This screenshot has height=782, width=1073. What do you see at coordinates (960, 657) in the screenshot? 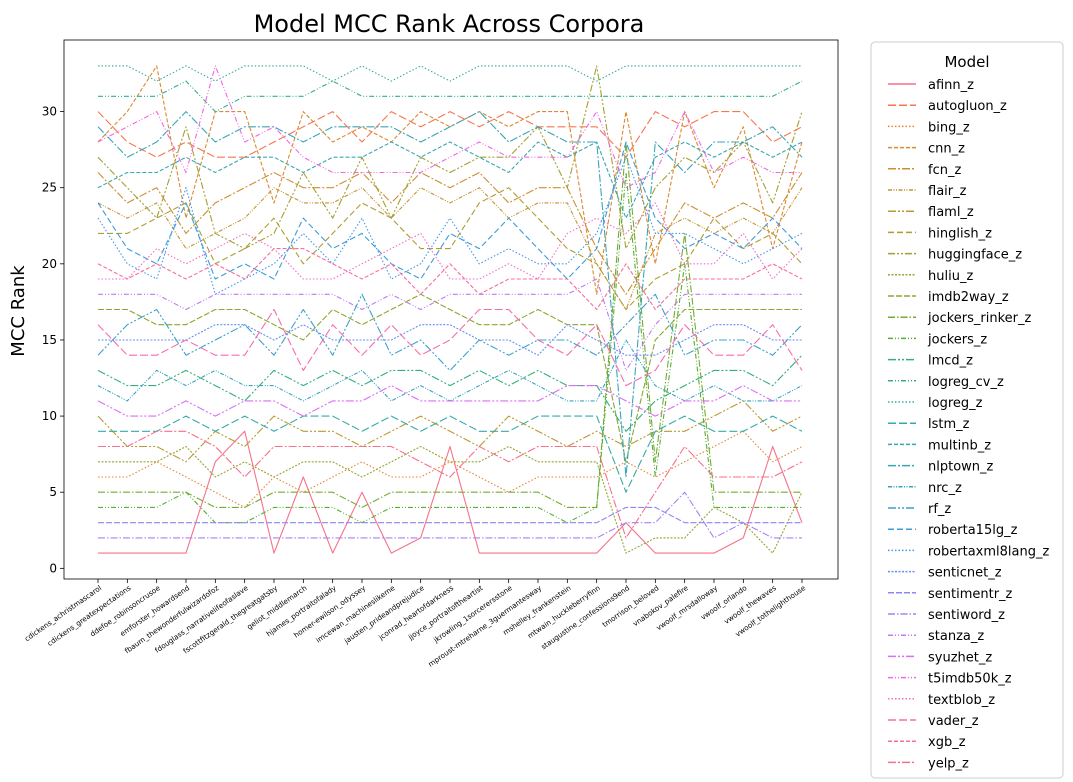
I see `legend-label: syuzhet_z` at bounding box center [960, 657].